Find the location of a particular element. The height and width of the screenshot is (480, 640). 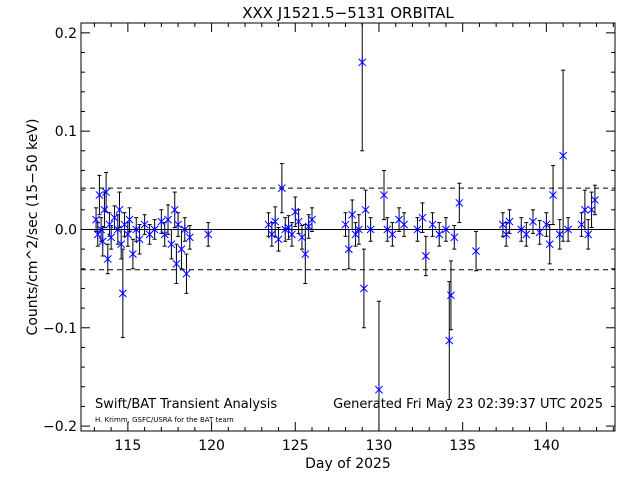

footer-generated-label: Generated Fri May 23 02:39:37 UTC 2025 is located at coordinates (468, 404).